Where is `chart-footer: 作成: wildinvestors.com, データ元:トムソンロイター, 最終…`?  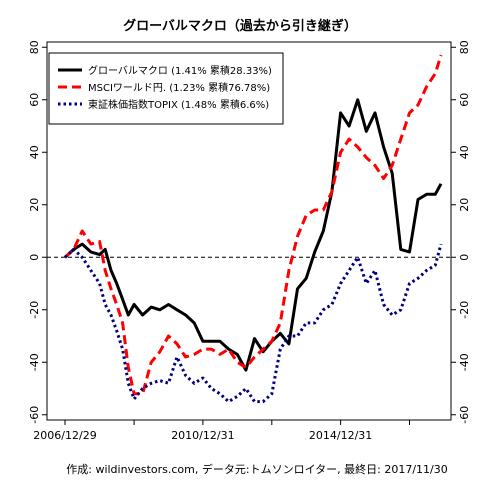
chart-footer: 作成: wildinvestors.com, データ元:トムソンロイター, 最終… is located at coordinates (256, 469).